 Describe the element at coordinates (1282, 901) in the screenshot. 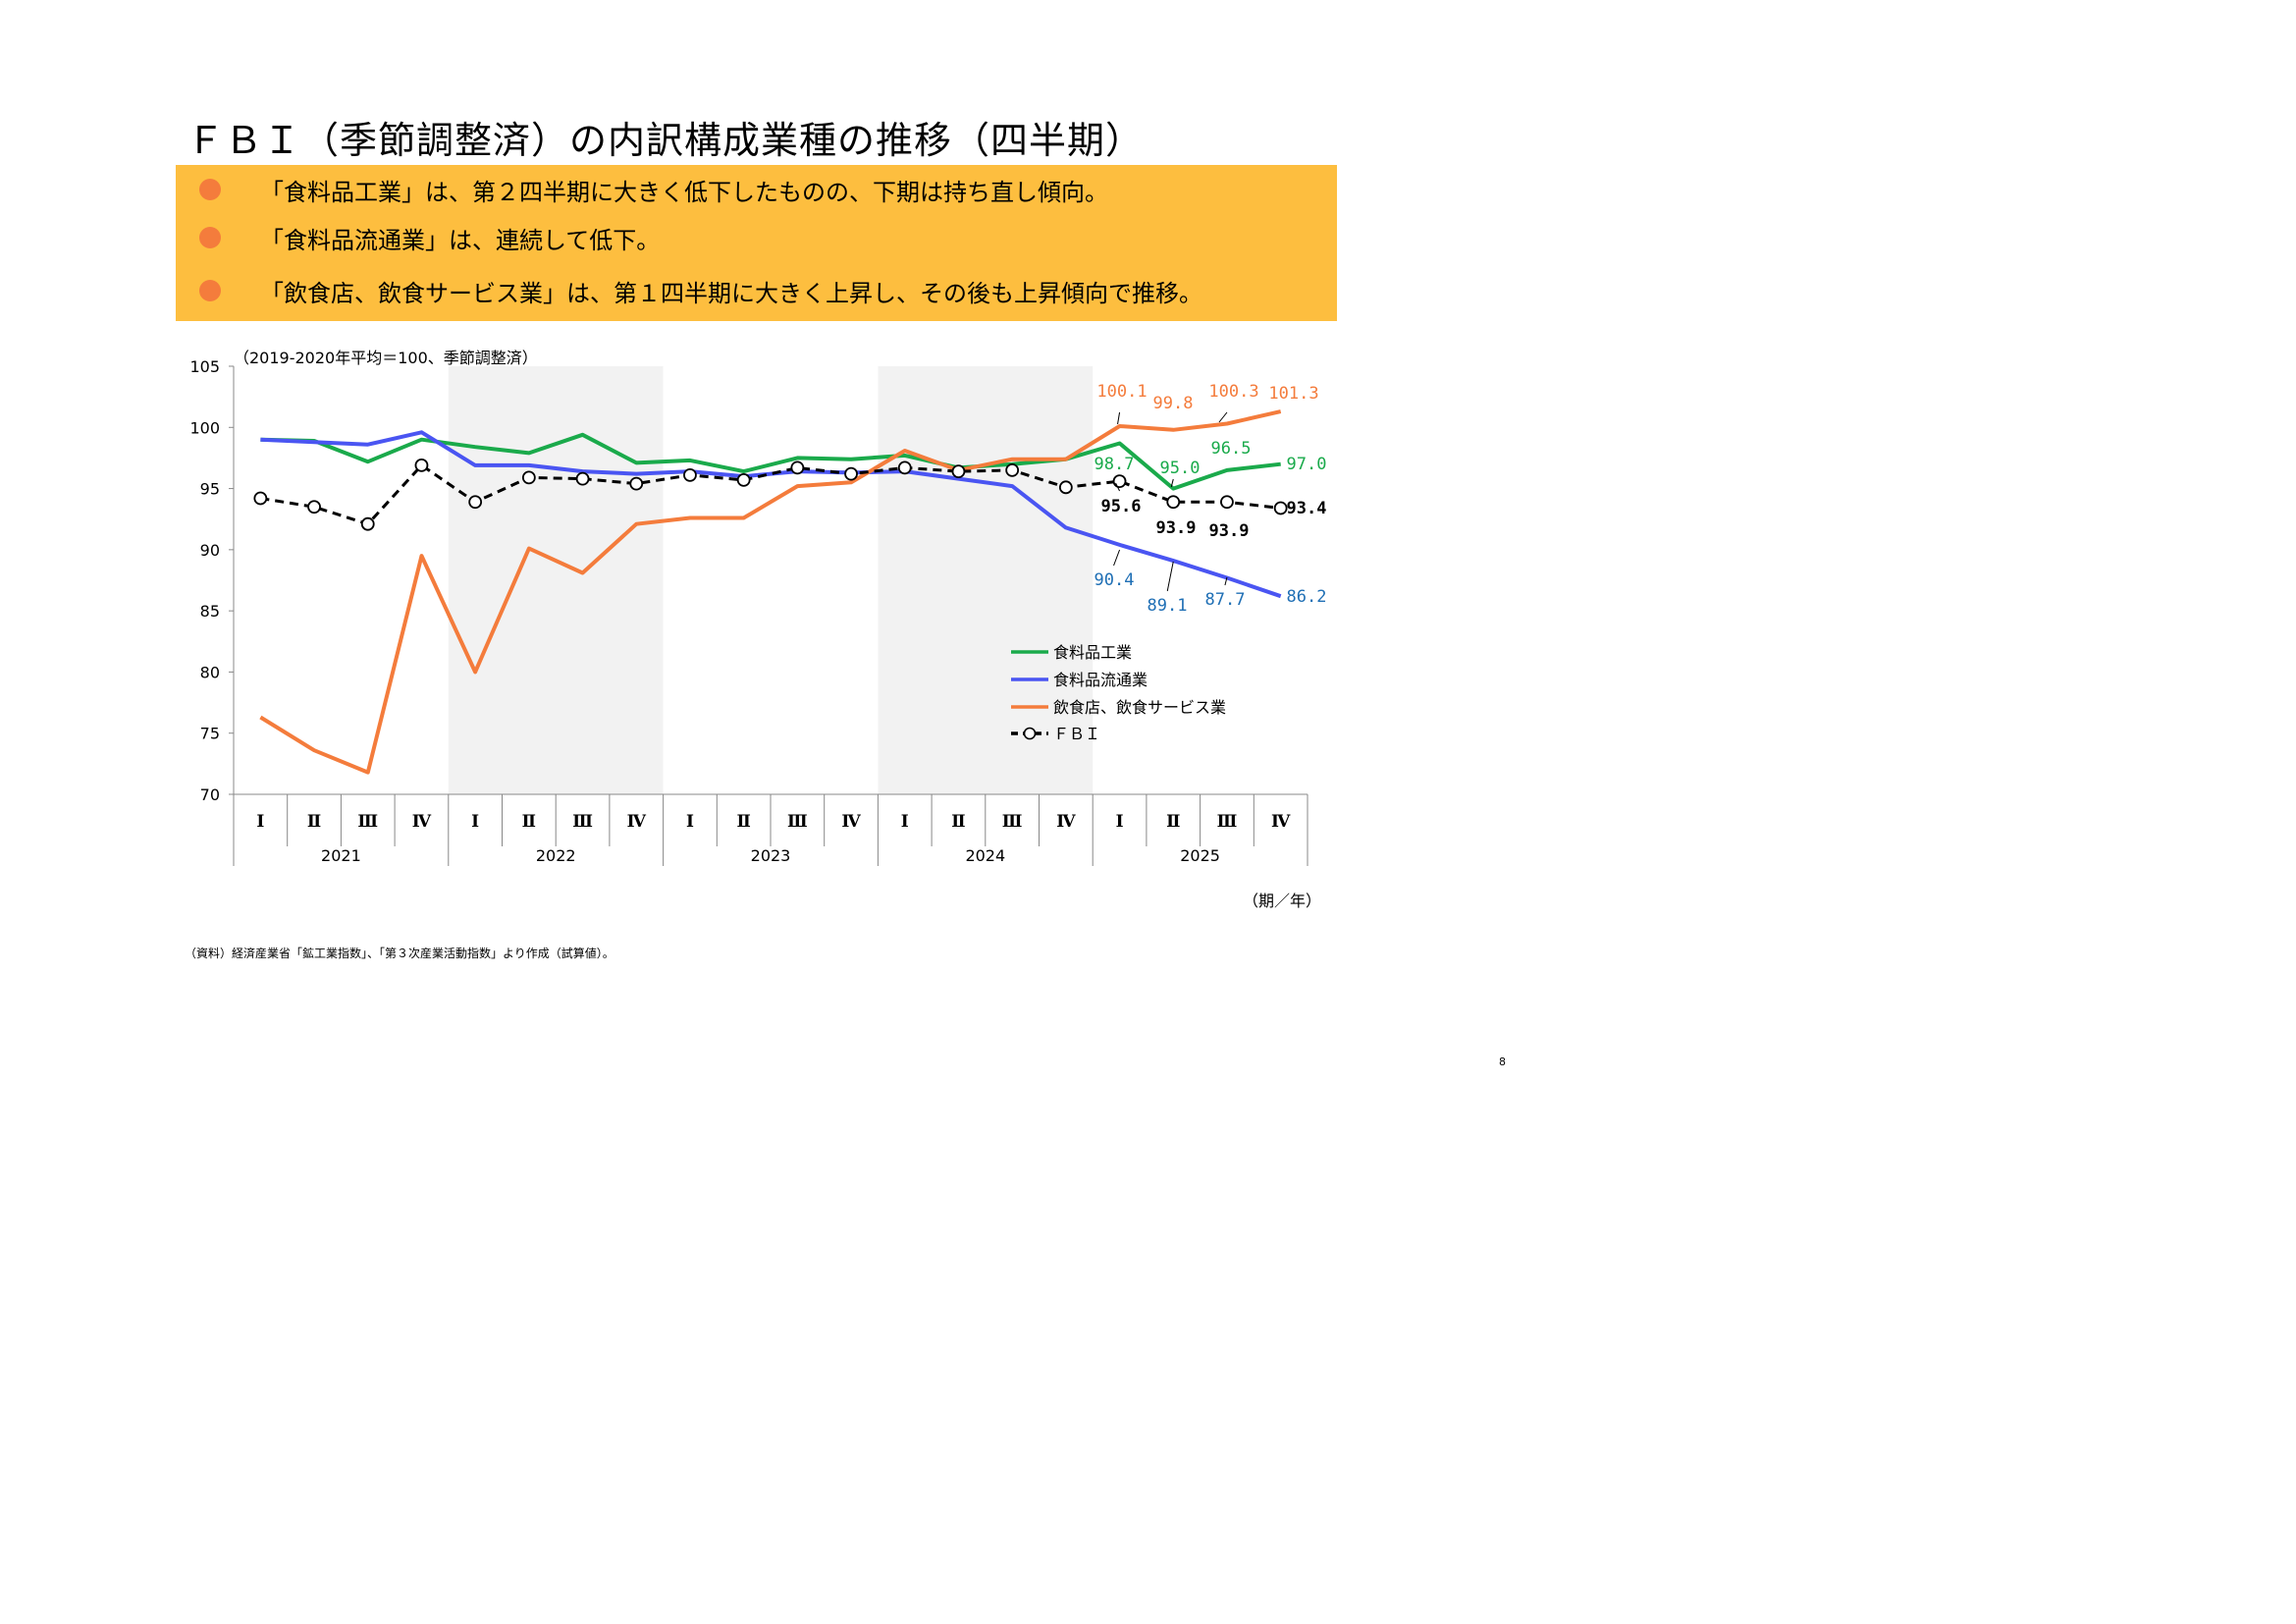

I see `x-axis-label: （期／年）` at that location.